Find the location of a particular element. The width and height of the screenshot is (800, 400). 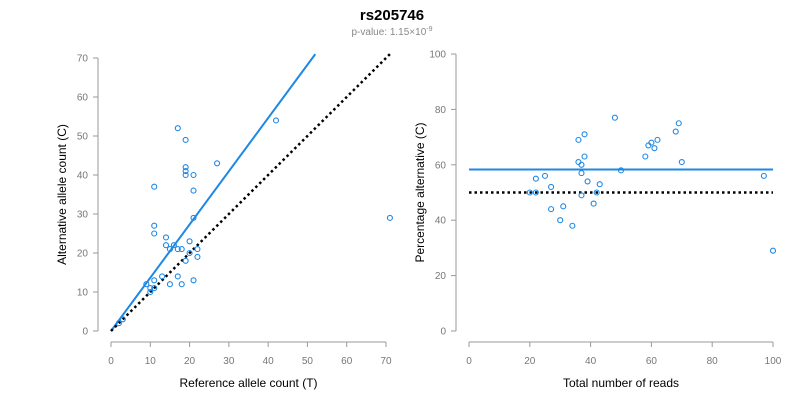

chart-title: rs205746 is located at coordinates (392, 15).